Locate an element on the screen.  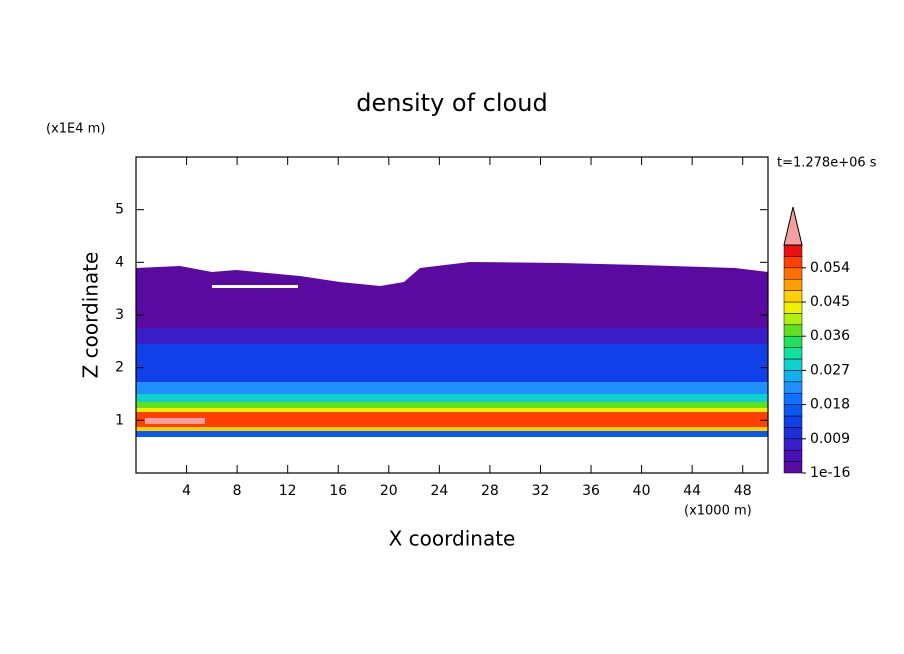
y-axis-title: Z coordinate is located at coordinates (91, 315).